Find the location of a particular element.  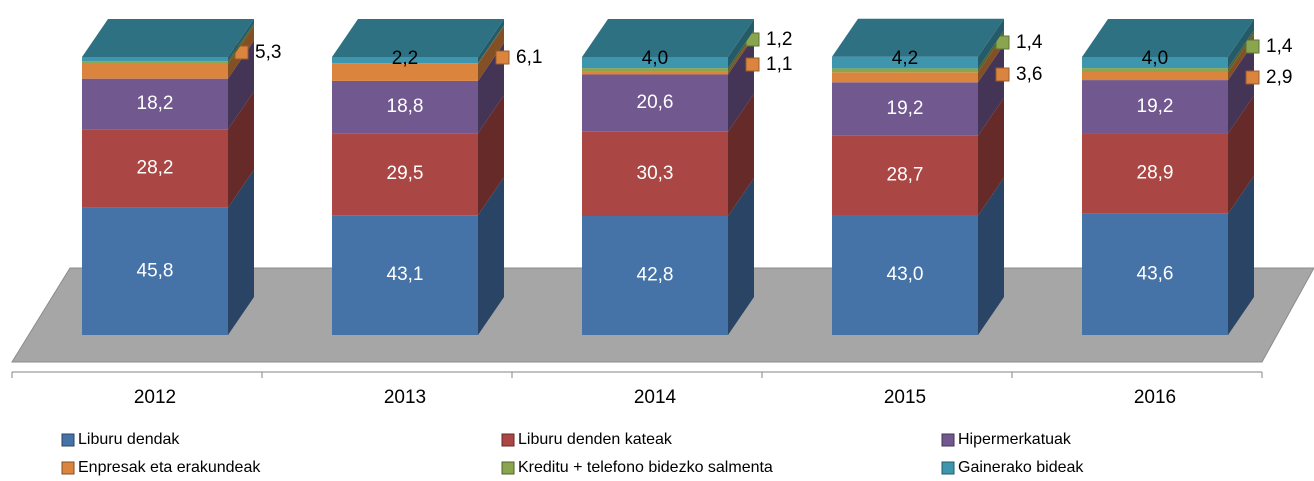

x-tick-label: 2013 is located at coordinates (405, 397).